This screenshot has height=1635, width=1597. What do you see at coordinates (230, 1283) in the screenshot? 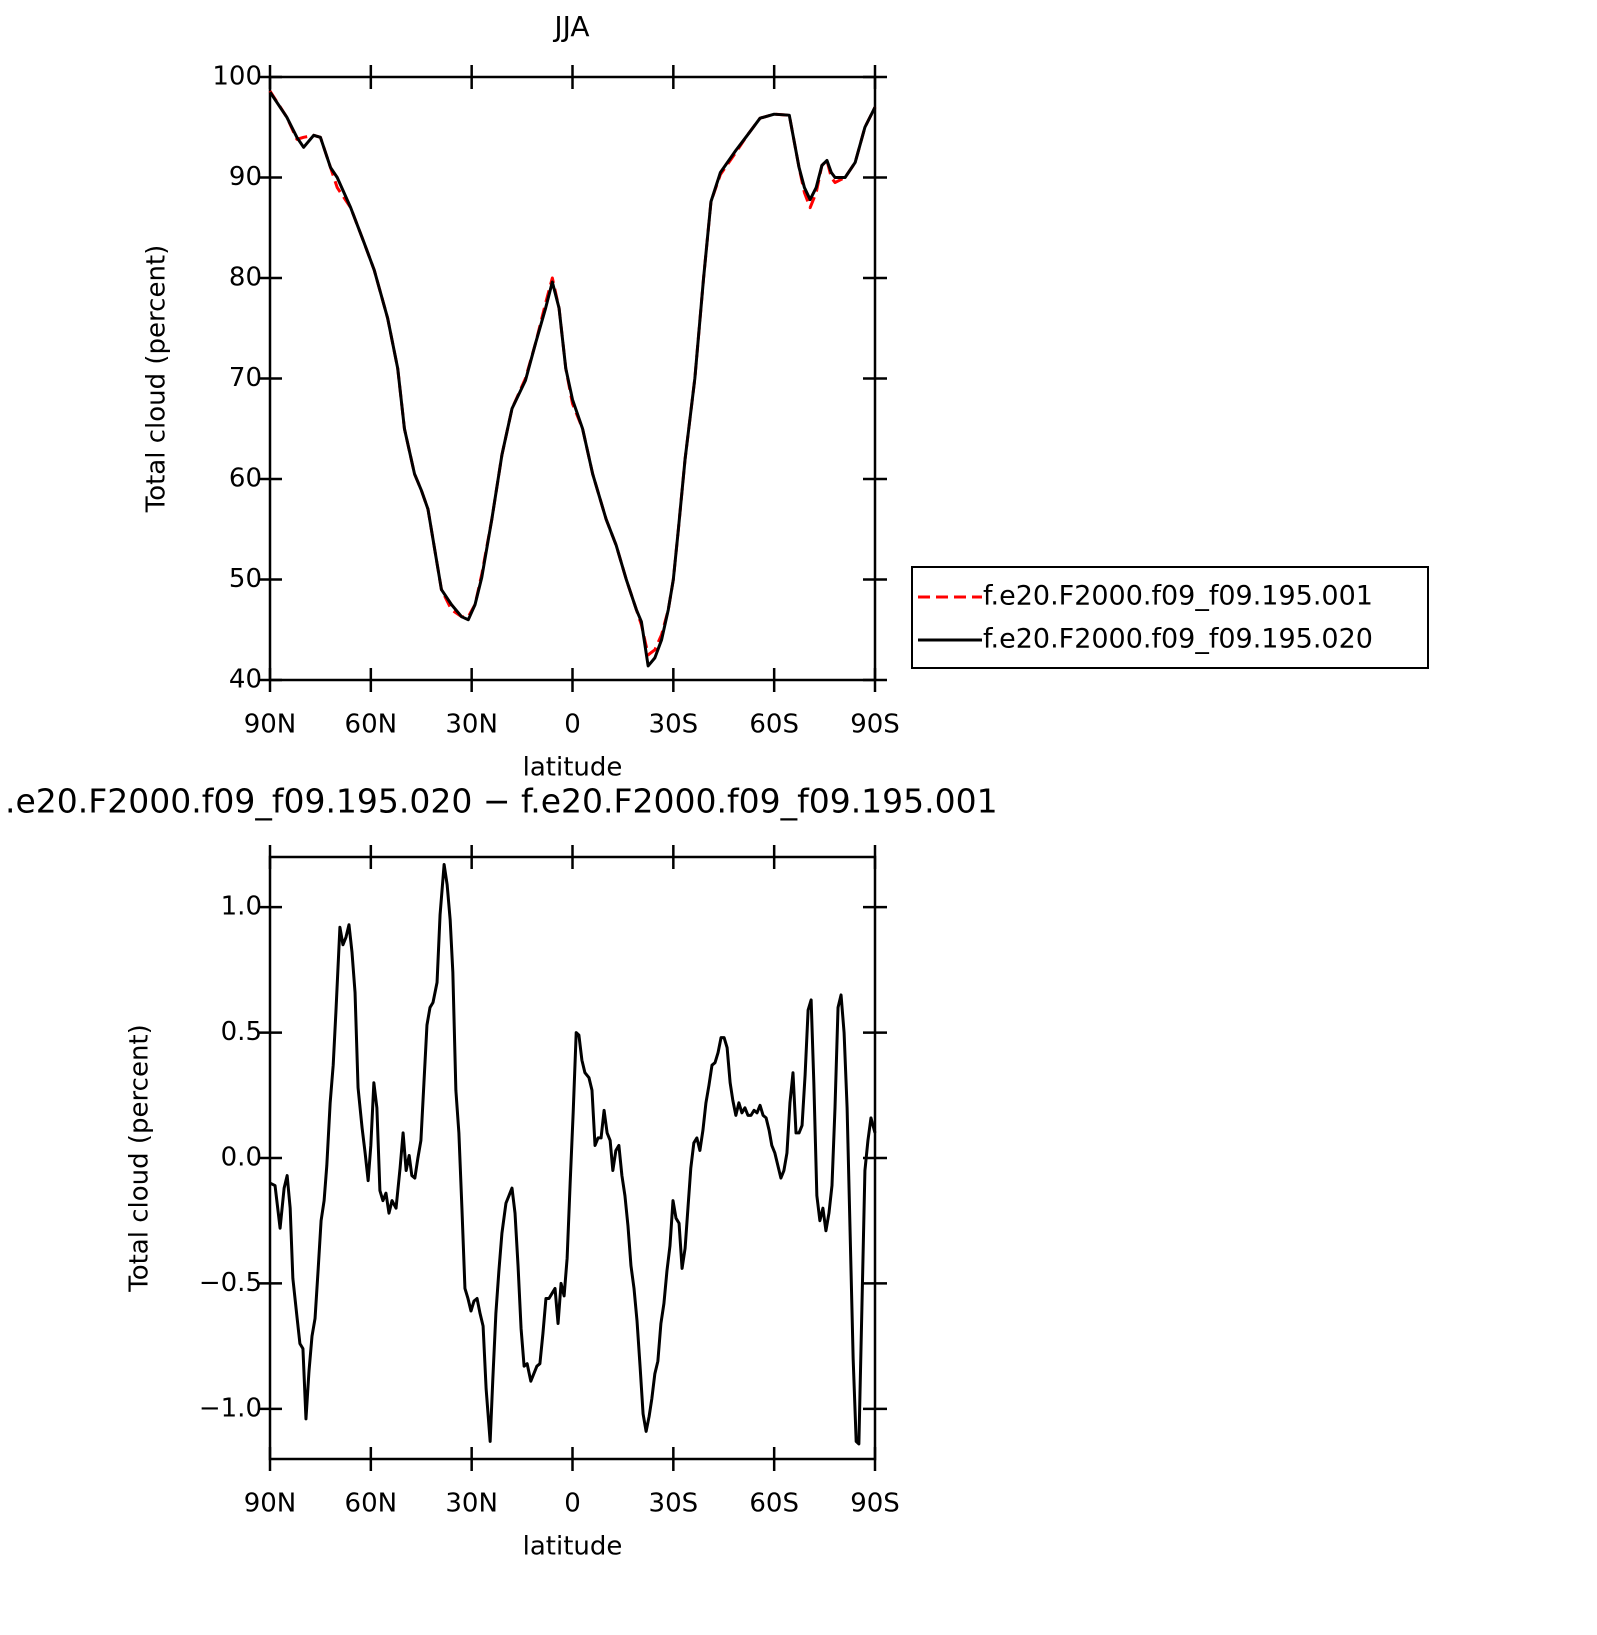
I see `y-tick-label: −0.5` at bounding box center [230, 1283].